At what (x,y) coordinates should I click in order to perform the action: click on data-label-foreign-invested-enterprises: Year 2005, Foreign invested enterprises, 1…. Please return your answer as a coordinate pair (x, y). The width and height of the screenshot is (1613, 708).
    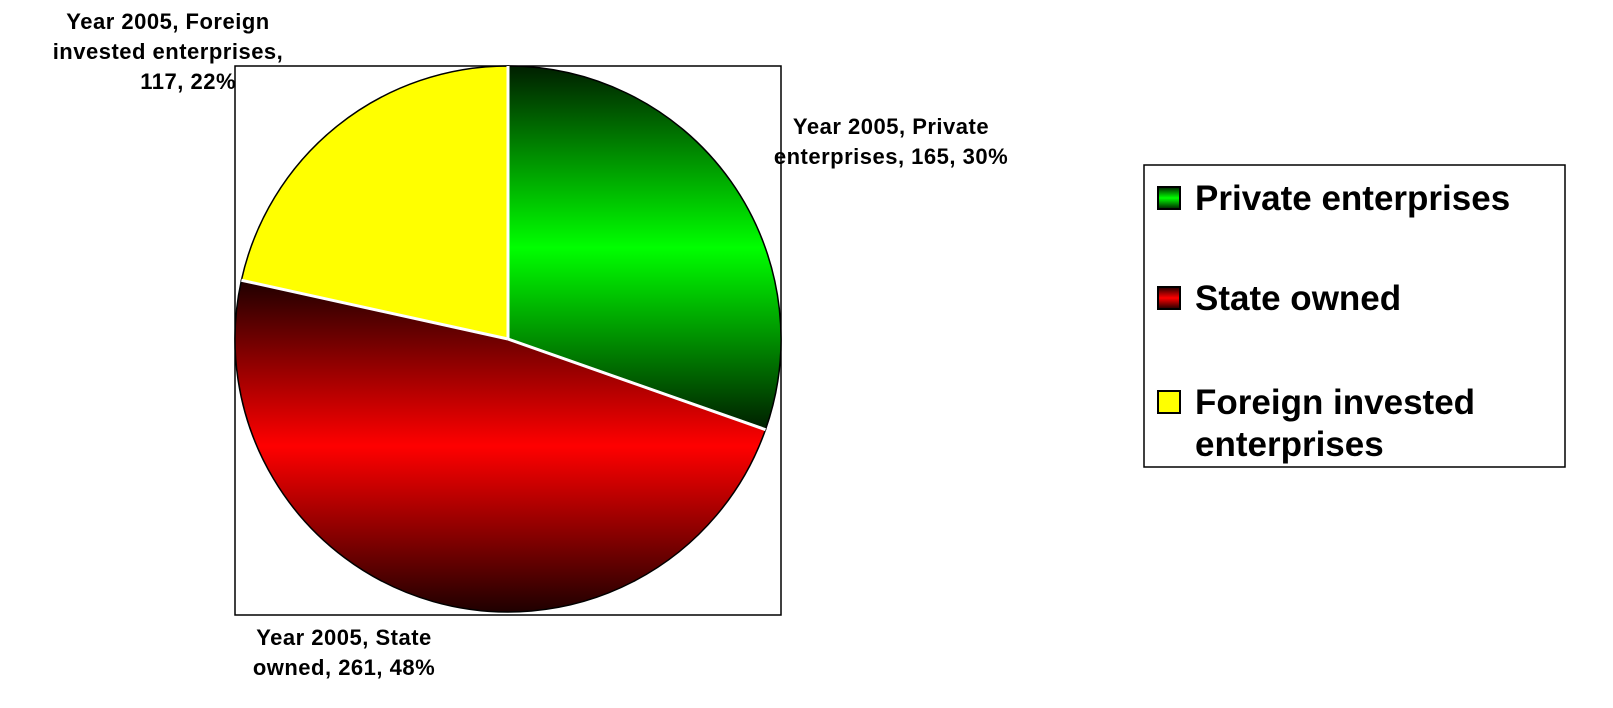
    Looking at the image, I should click on (168, 51).